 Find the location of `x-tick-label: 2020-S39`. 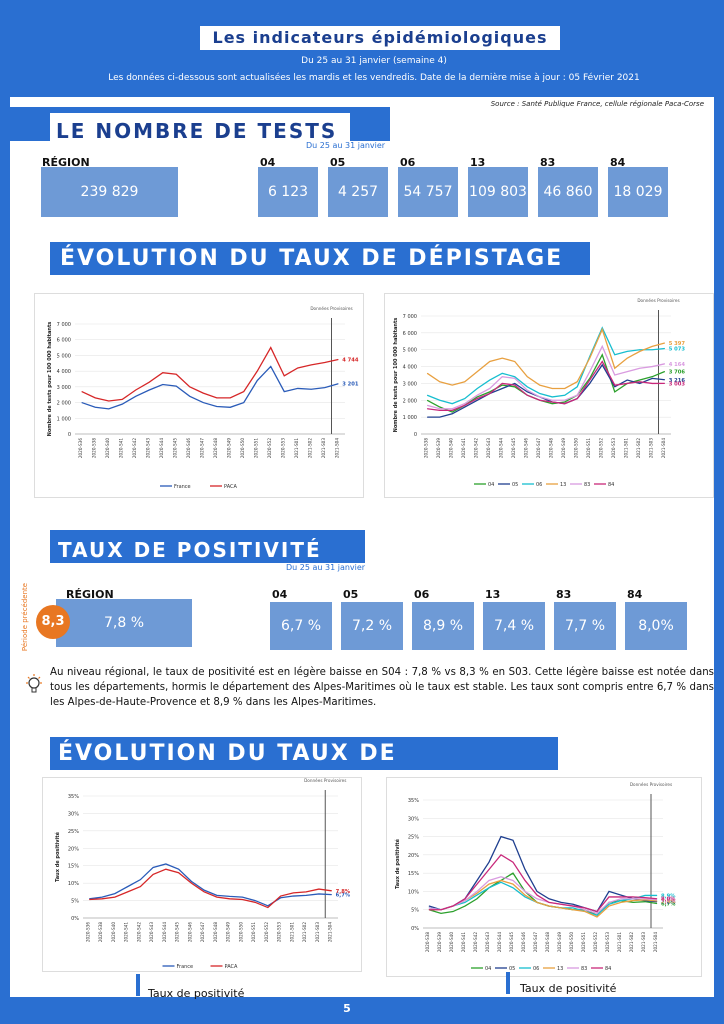

x-tick-label: 2020-S39 is located at coordinates (438, 448).